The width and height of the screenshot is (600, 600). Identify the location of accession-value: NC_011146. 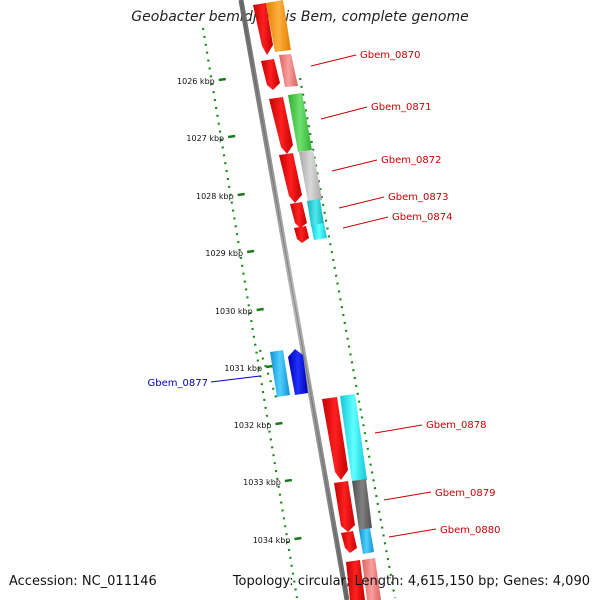
(119, 581).